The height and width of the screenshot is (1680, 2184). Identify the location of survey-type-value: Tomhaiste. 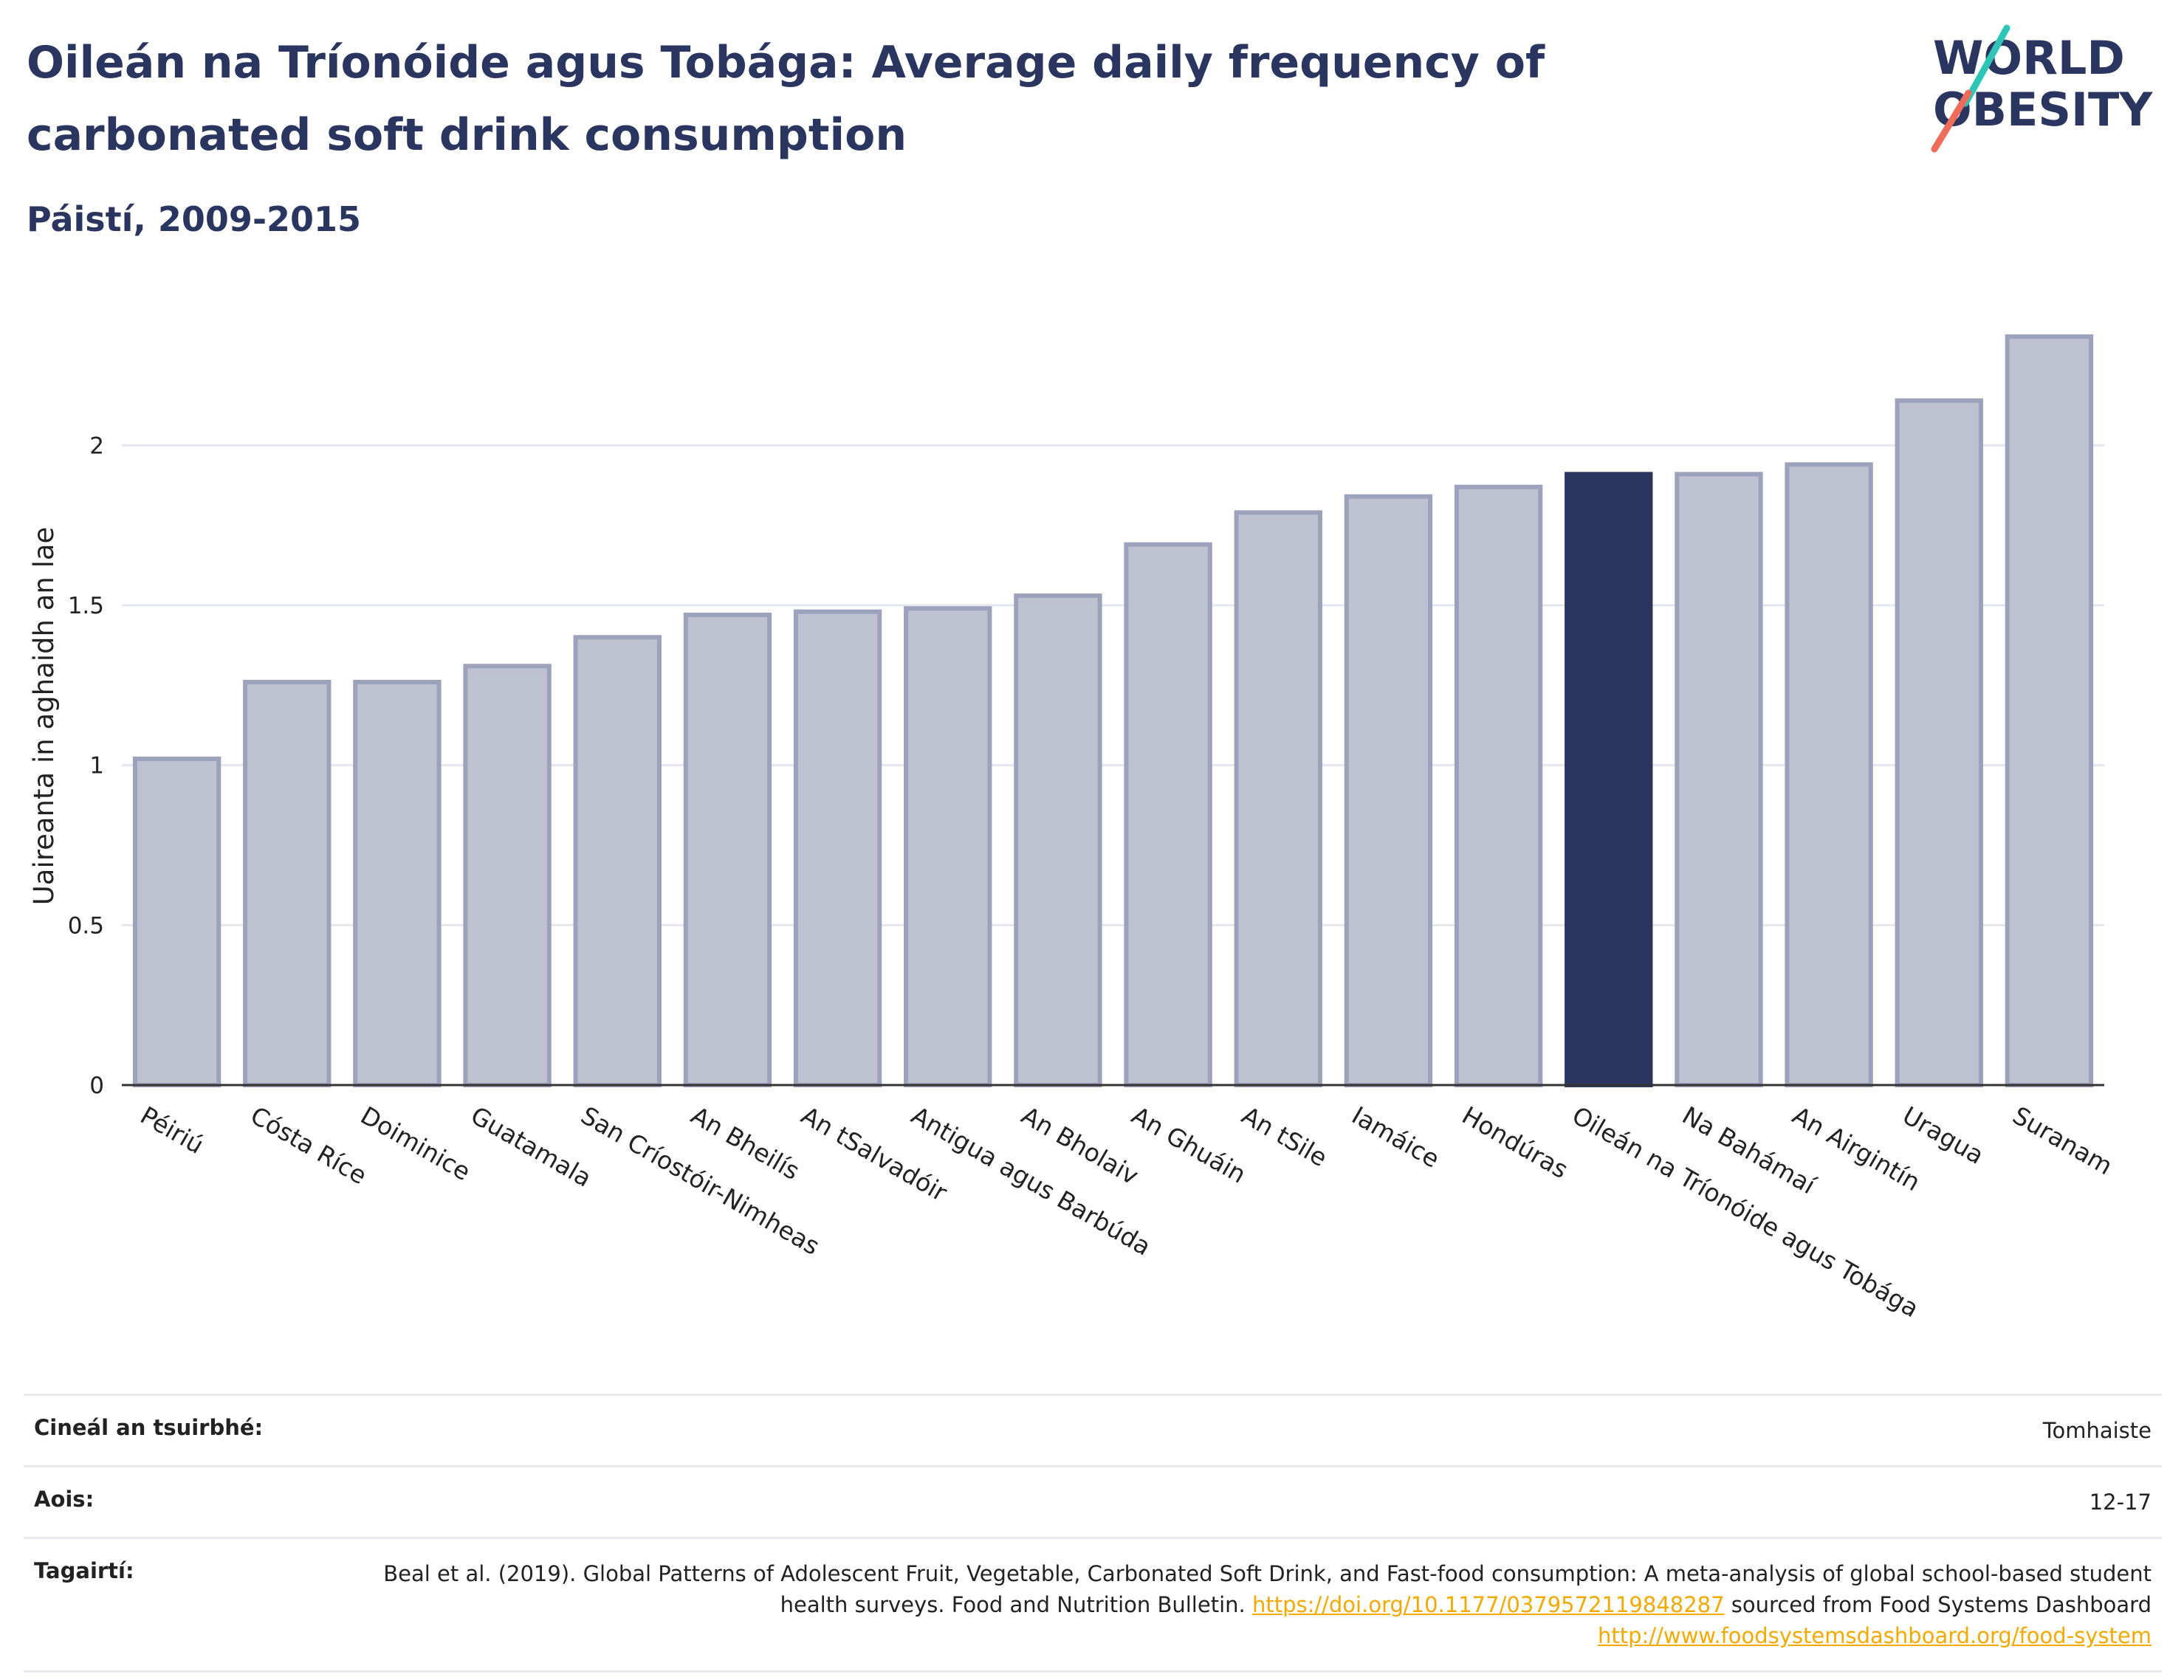
(1251, 1431).